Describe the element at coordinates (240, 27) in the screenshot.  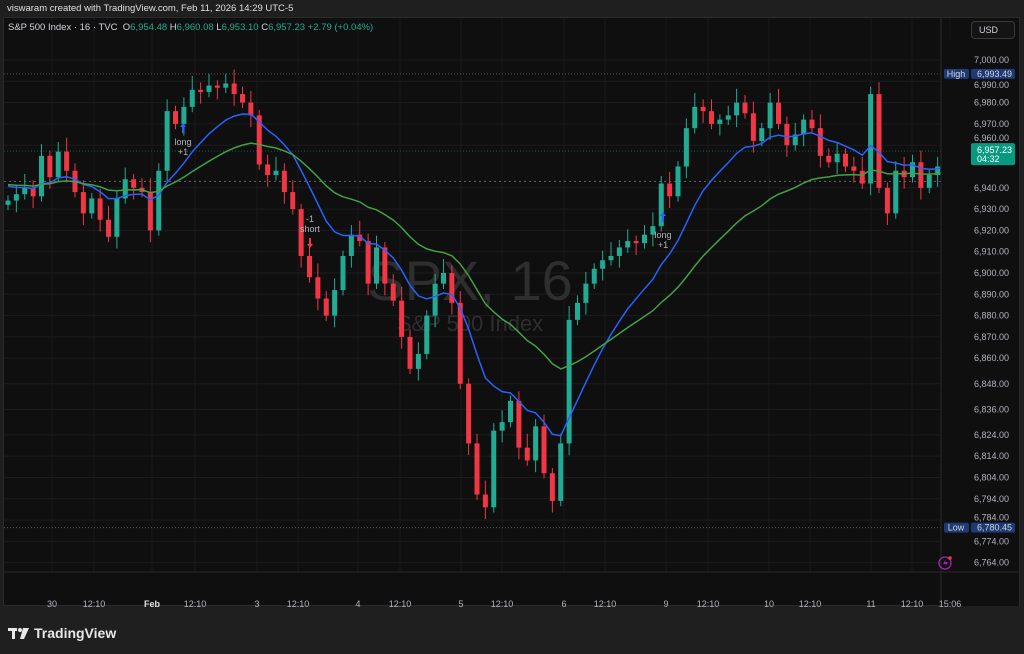
I see `low-value: 6,953.10` at that location.